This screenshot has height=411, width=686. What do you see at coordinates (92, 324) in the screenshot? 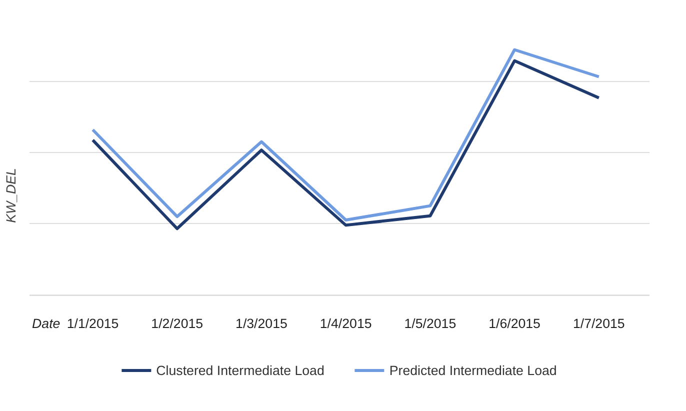
I see `x-tick-label: 1/1/2015` at bounding box center [92, 324].